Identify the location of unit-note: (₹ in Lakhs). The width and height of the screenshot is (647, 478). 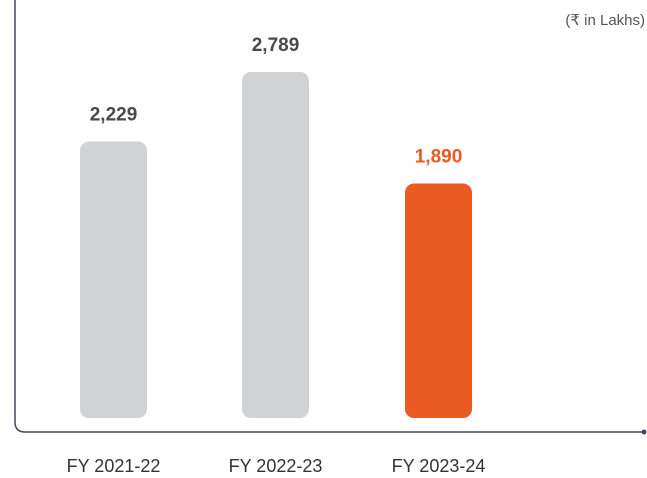
(605, 20).